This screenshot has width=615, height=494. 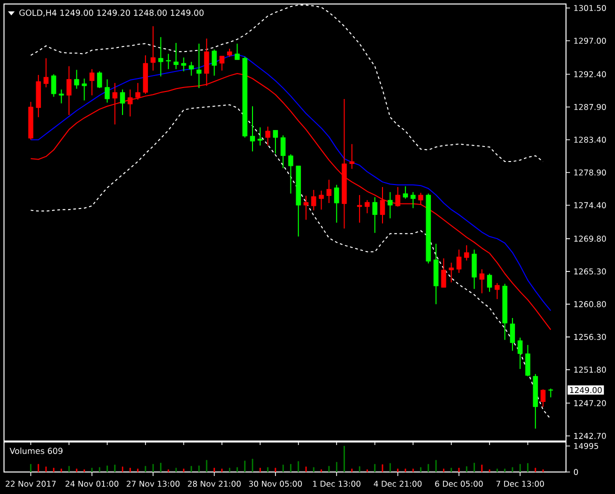 What do you see at coordinates (336, 483) in the screenshot?
I see `x-tick-label: 1 Dec 13:00` at bounding box center [336, 483].